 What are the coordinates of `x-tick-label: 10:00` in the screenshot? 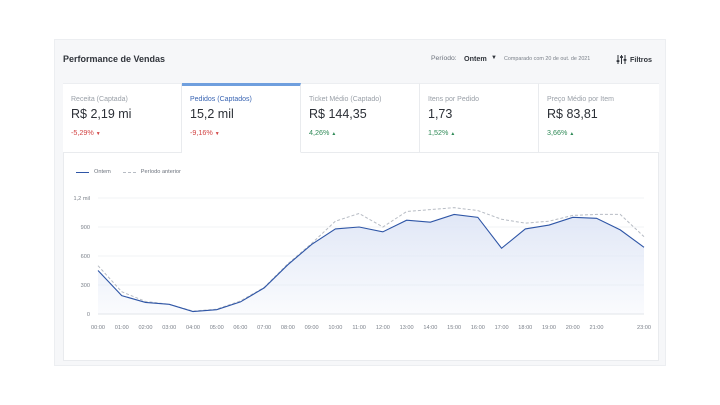 It's located at (335, 328).